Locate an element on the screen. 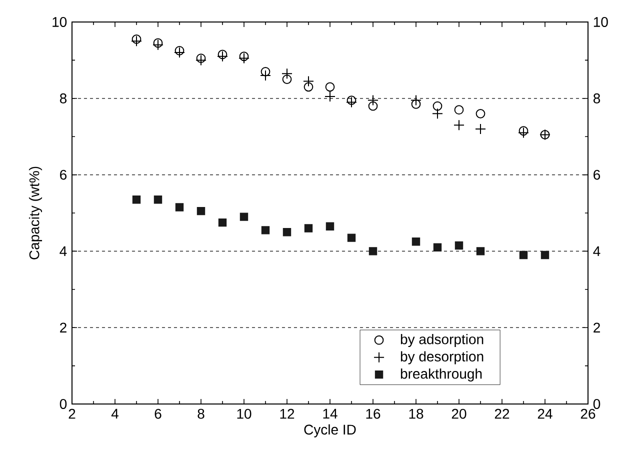 Image resolution: width=627 pixels, height=464 pixels. y-tick-label: 6 is located at coordinates (63, 175).